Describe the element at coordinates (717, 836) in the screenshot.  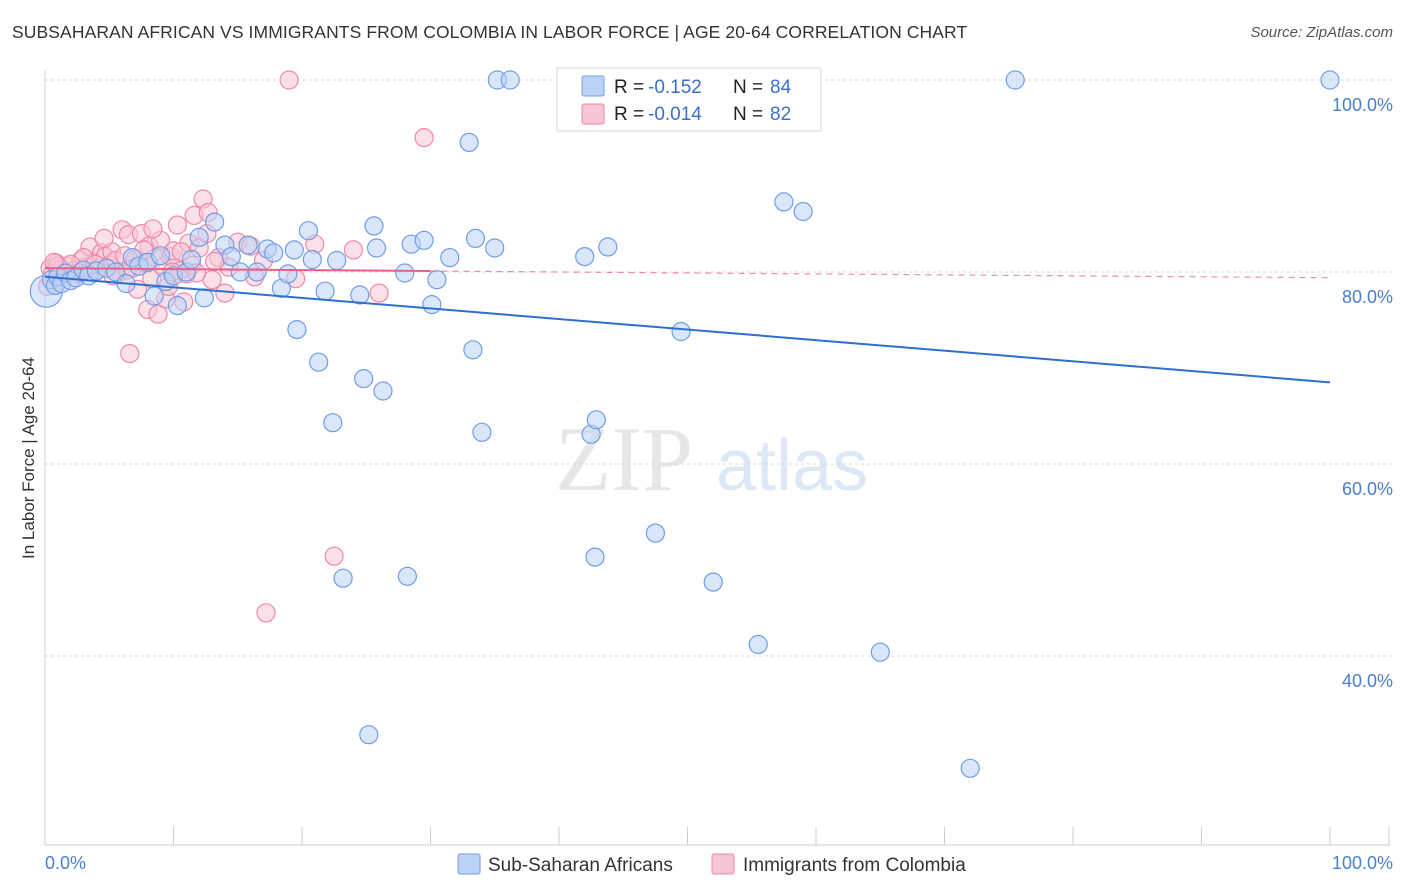
I see `x-ticks` at that location.